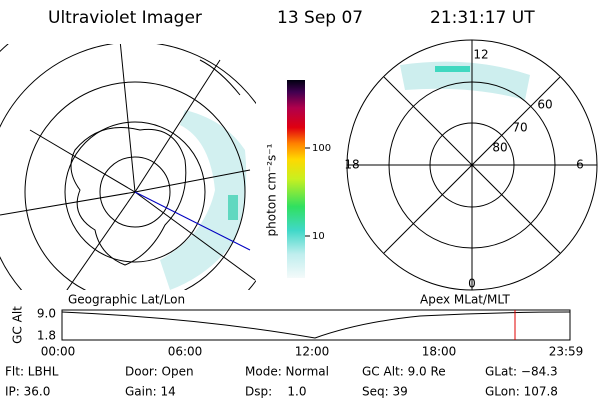 The height and width of the screenshot is (400, 600). What do you see at coordinates (126, 300) in the screenshot?
I see `timeline-title: Geographic Lat/Lon` at bounding box center [126, 300].